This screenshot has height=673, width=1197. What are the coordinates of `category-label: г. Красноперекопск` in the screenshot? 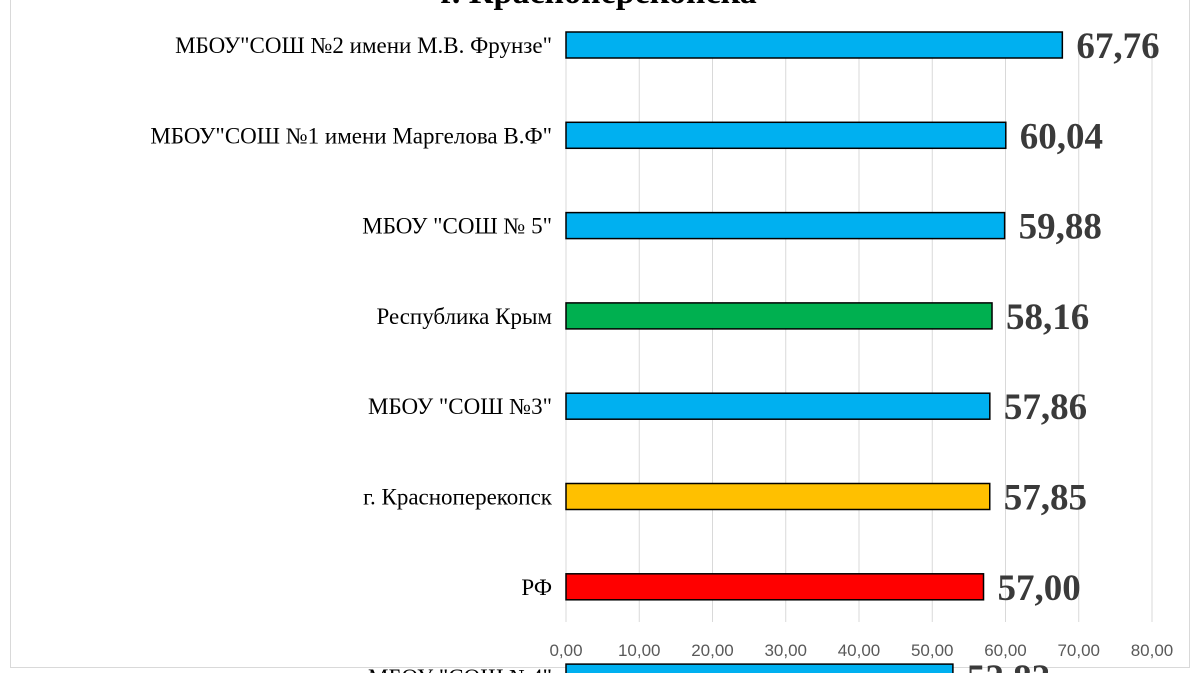 It's located at (458, 497).